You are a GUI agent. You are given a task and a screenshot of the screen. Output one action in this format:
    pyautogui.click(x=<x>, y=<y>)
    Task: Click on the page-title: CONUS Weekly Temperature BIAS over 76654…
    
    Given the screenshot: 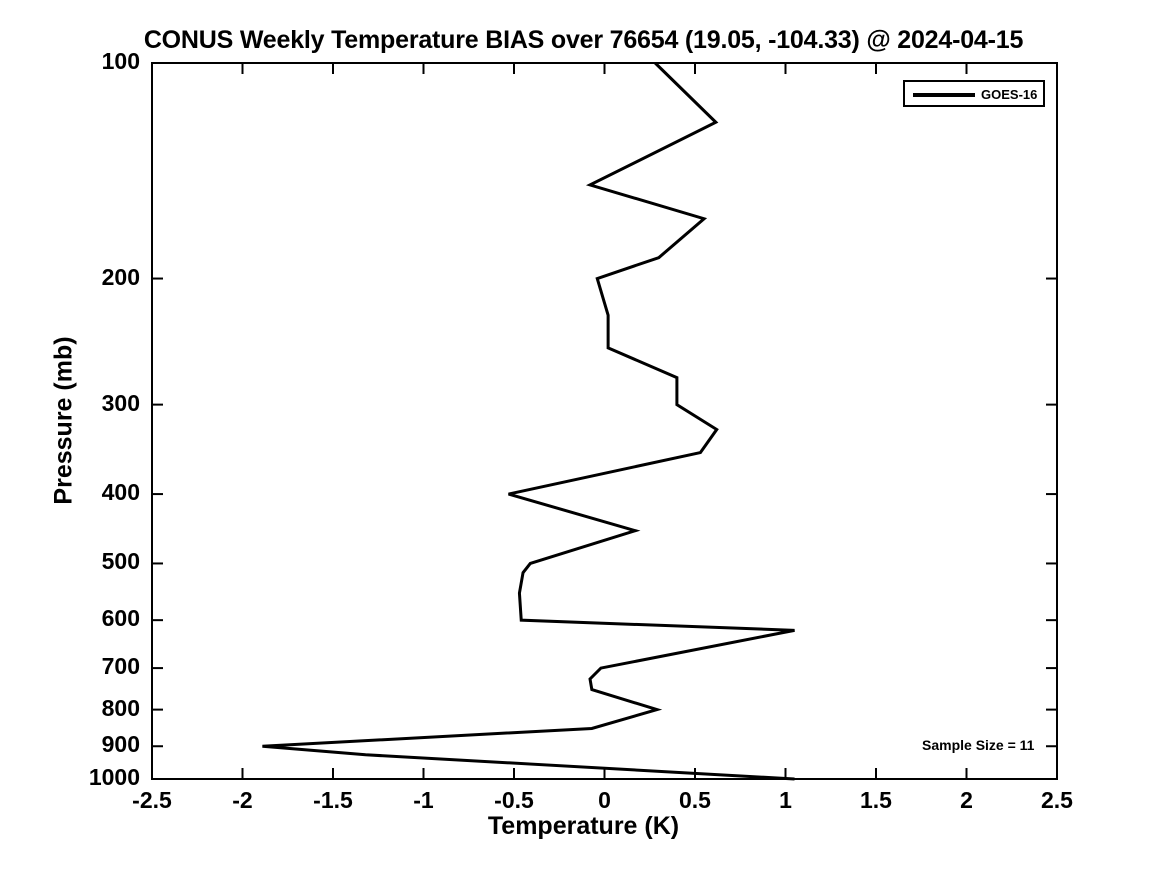 What is the action you would take?
    pyautogui.click(x=583, y=40)
    